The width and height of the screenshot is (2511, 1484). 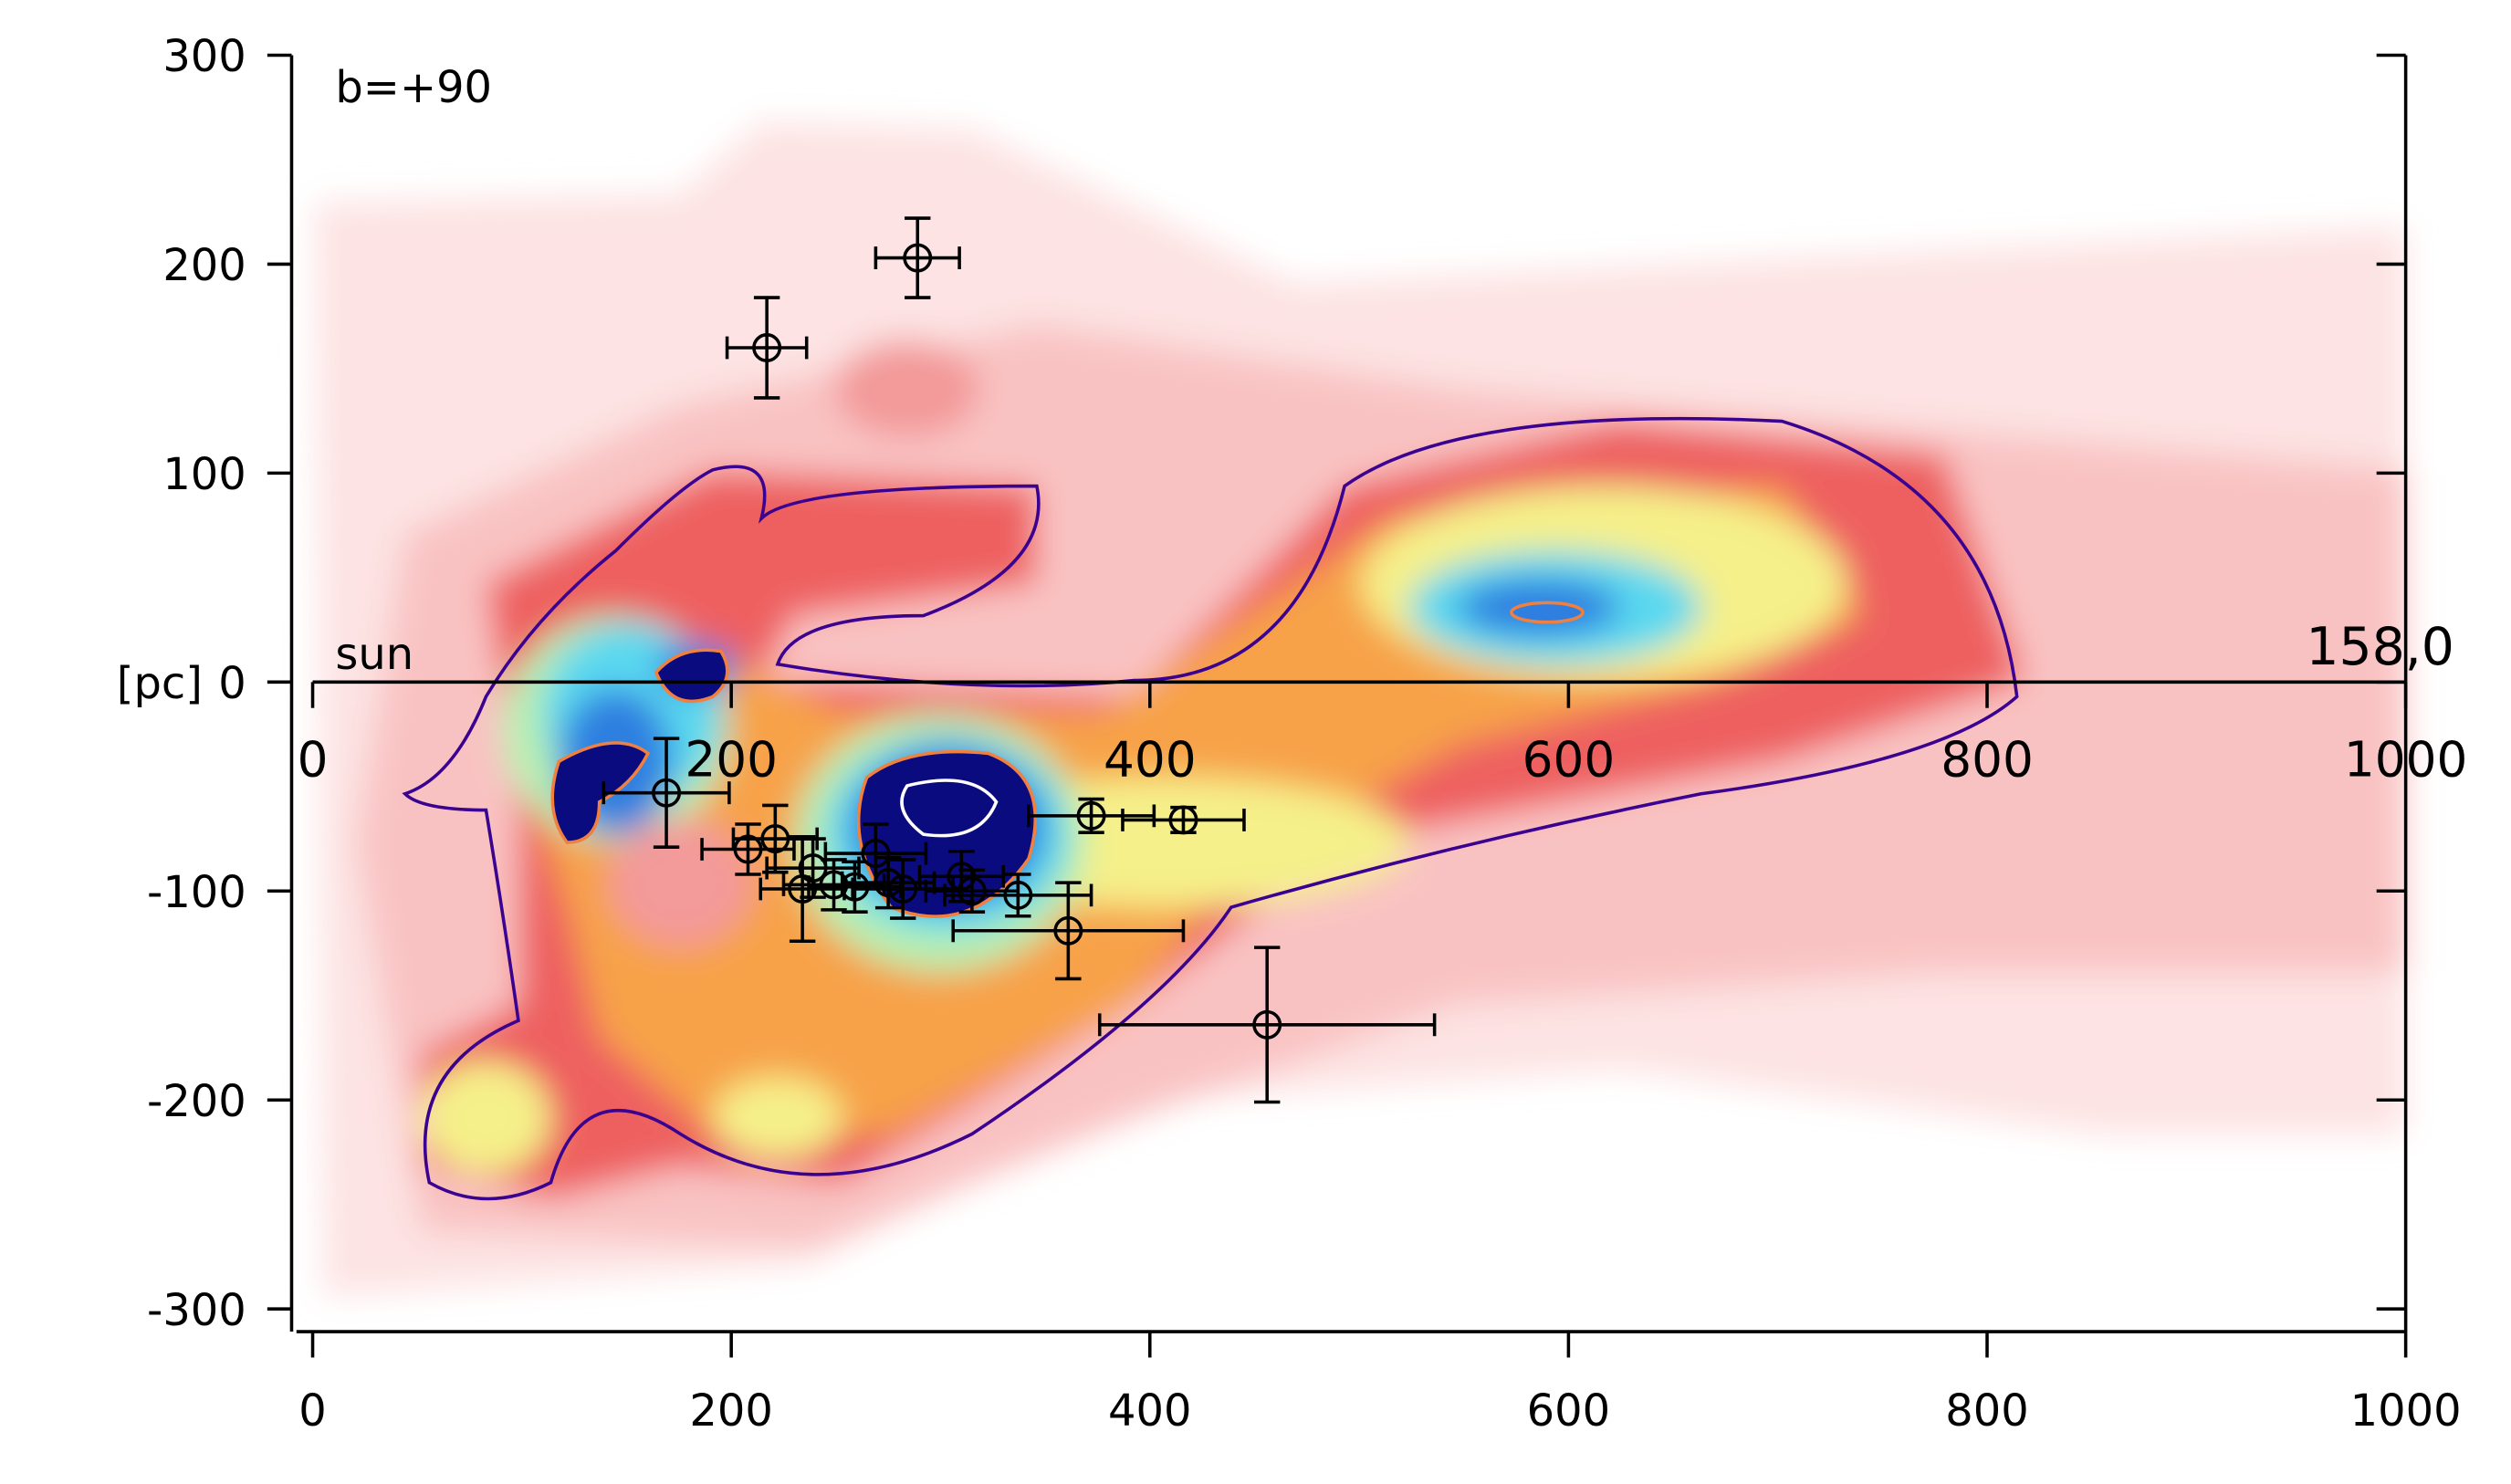 What do you see at coordinates (732, 759) in the screenshot?
I see `origin-axis-tick-label: 200` at bounding box center [732, 759].